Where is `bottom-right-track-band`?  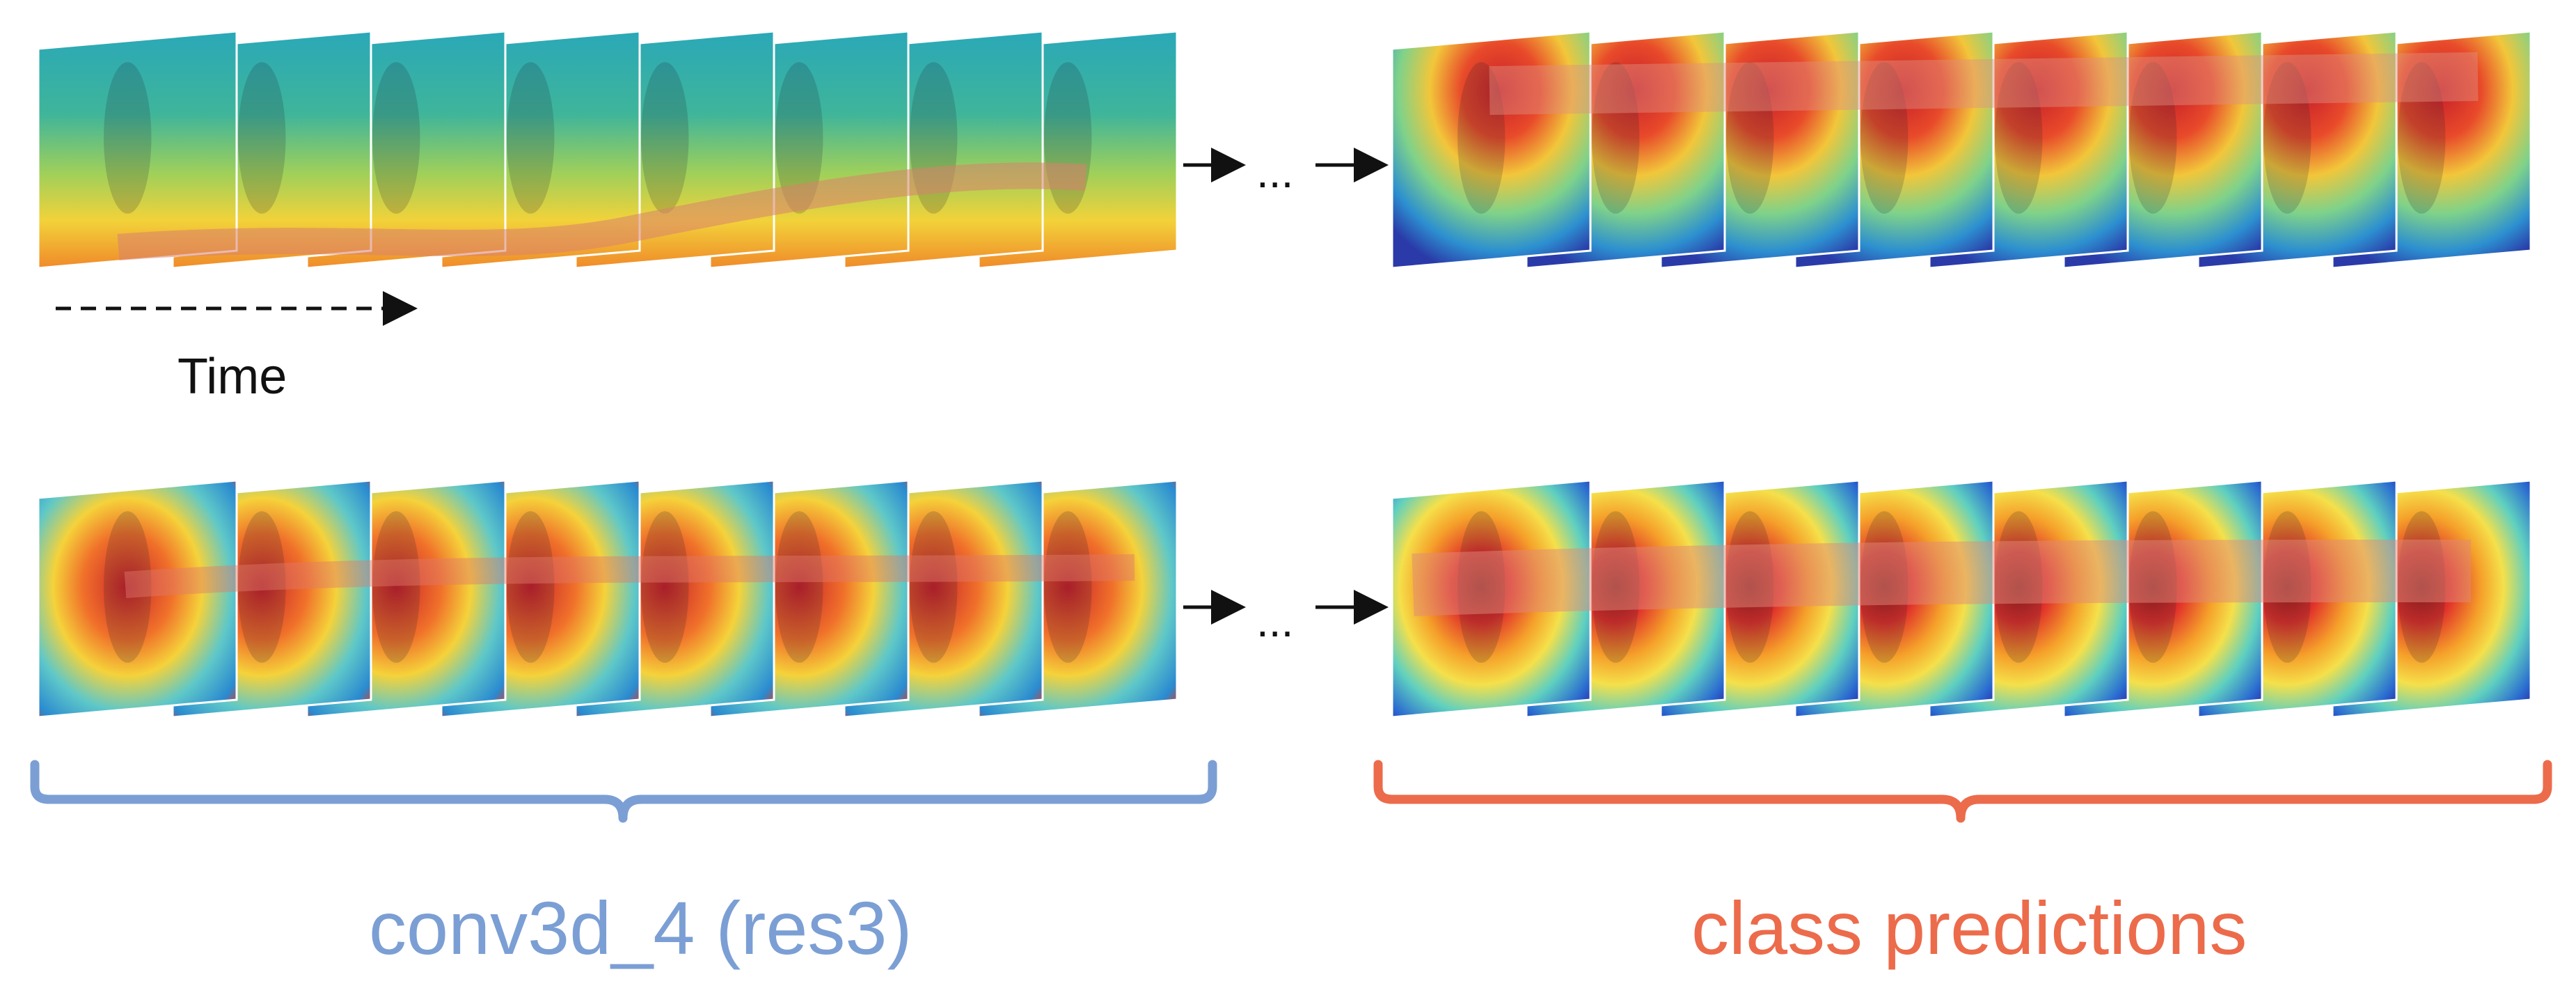 bottom-right-track-band is located at coordinates (1942, 578).